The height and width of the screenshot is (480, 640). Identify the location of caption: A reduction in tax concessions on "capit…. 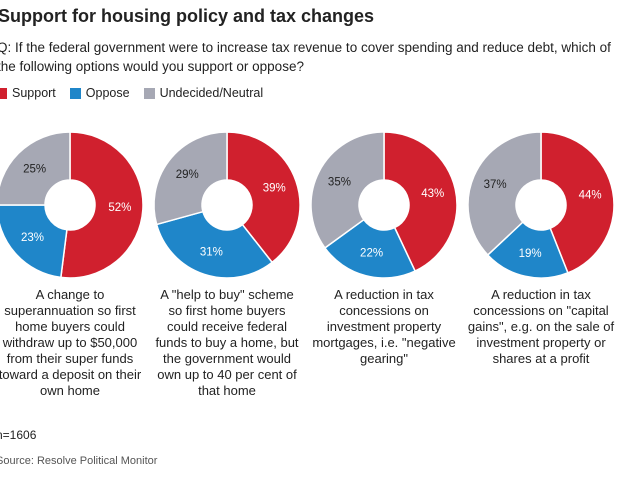
(541, 326).